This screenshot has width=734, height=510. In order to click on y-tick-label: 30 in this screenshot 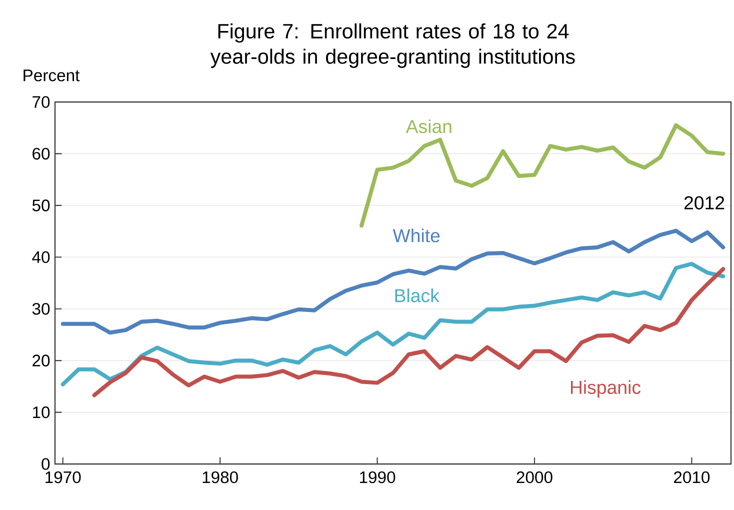, I will do `click(41, 308)`.